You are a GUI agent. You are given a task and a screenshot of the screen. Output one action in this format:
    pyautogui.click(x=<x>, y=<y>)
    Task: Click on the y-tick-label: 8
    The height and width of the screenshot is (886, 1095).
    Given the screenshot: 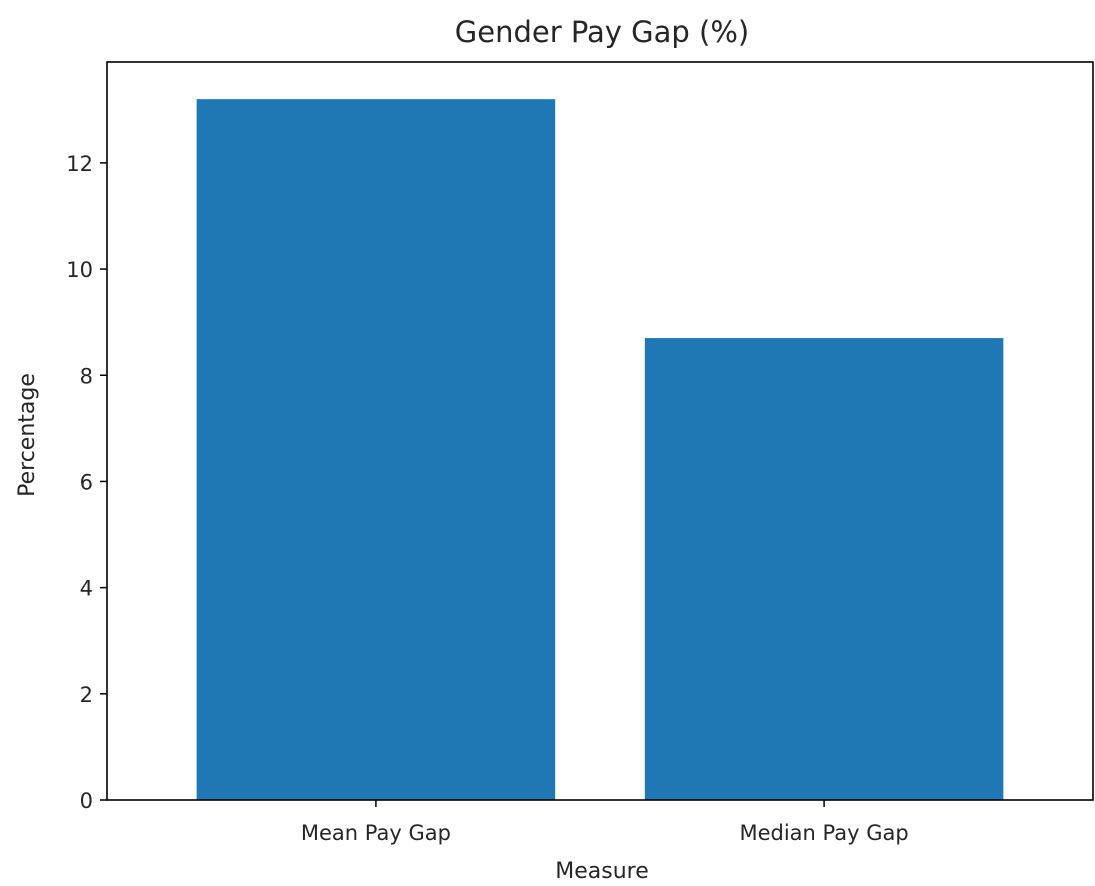 What is the action you would take?
    pyautogui.click(x=86, y=376)
    